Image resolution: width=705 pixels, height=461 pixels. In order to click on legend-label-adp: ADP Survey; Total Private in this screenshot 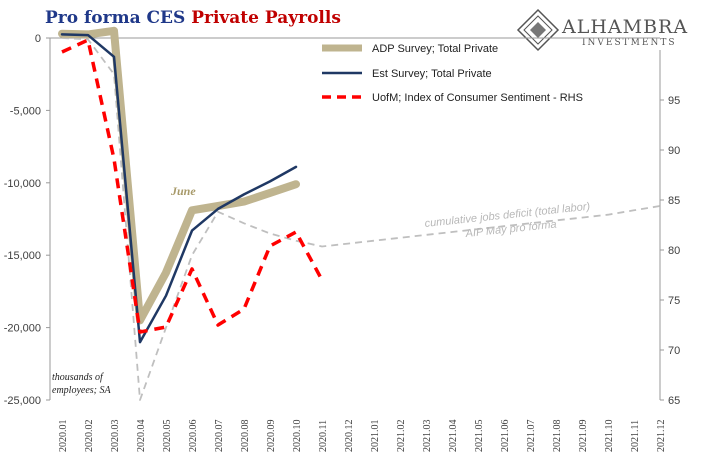, I will do `click(435, 49)`.